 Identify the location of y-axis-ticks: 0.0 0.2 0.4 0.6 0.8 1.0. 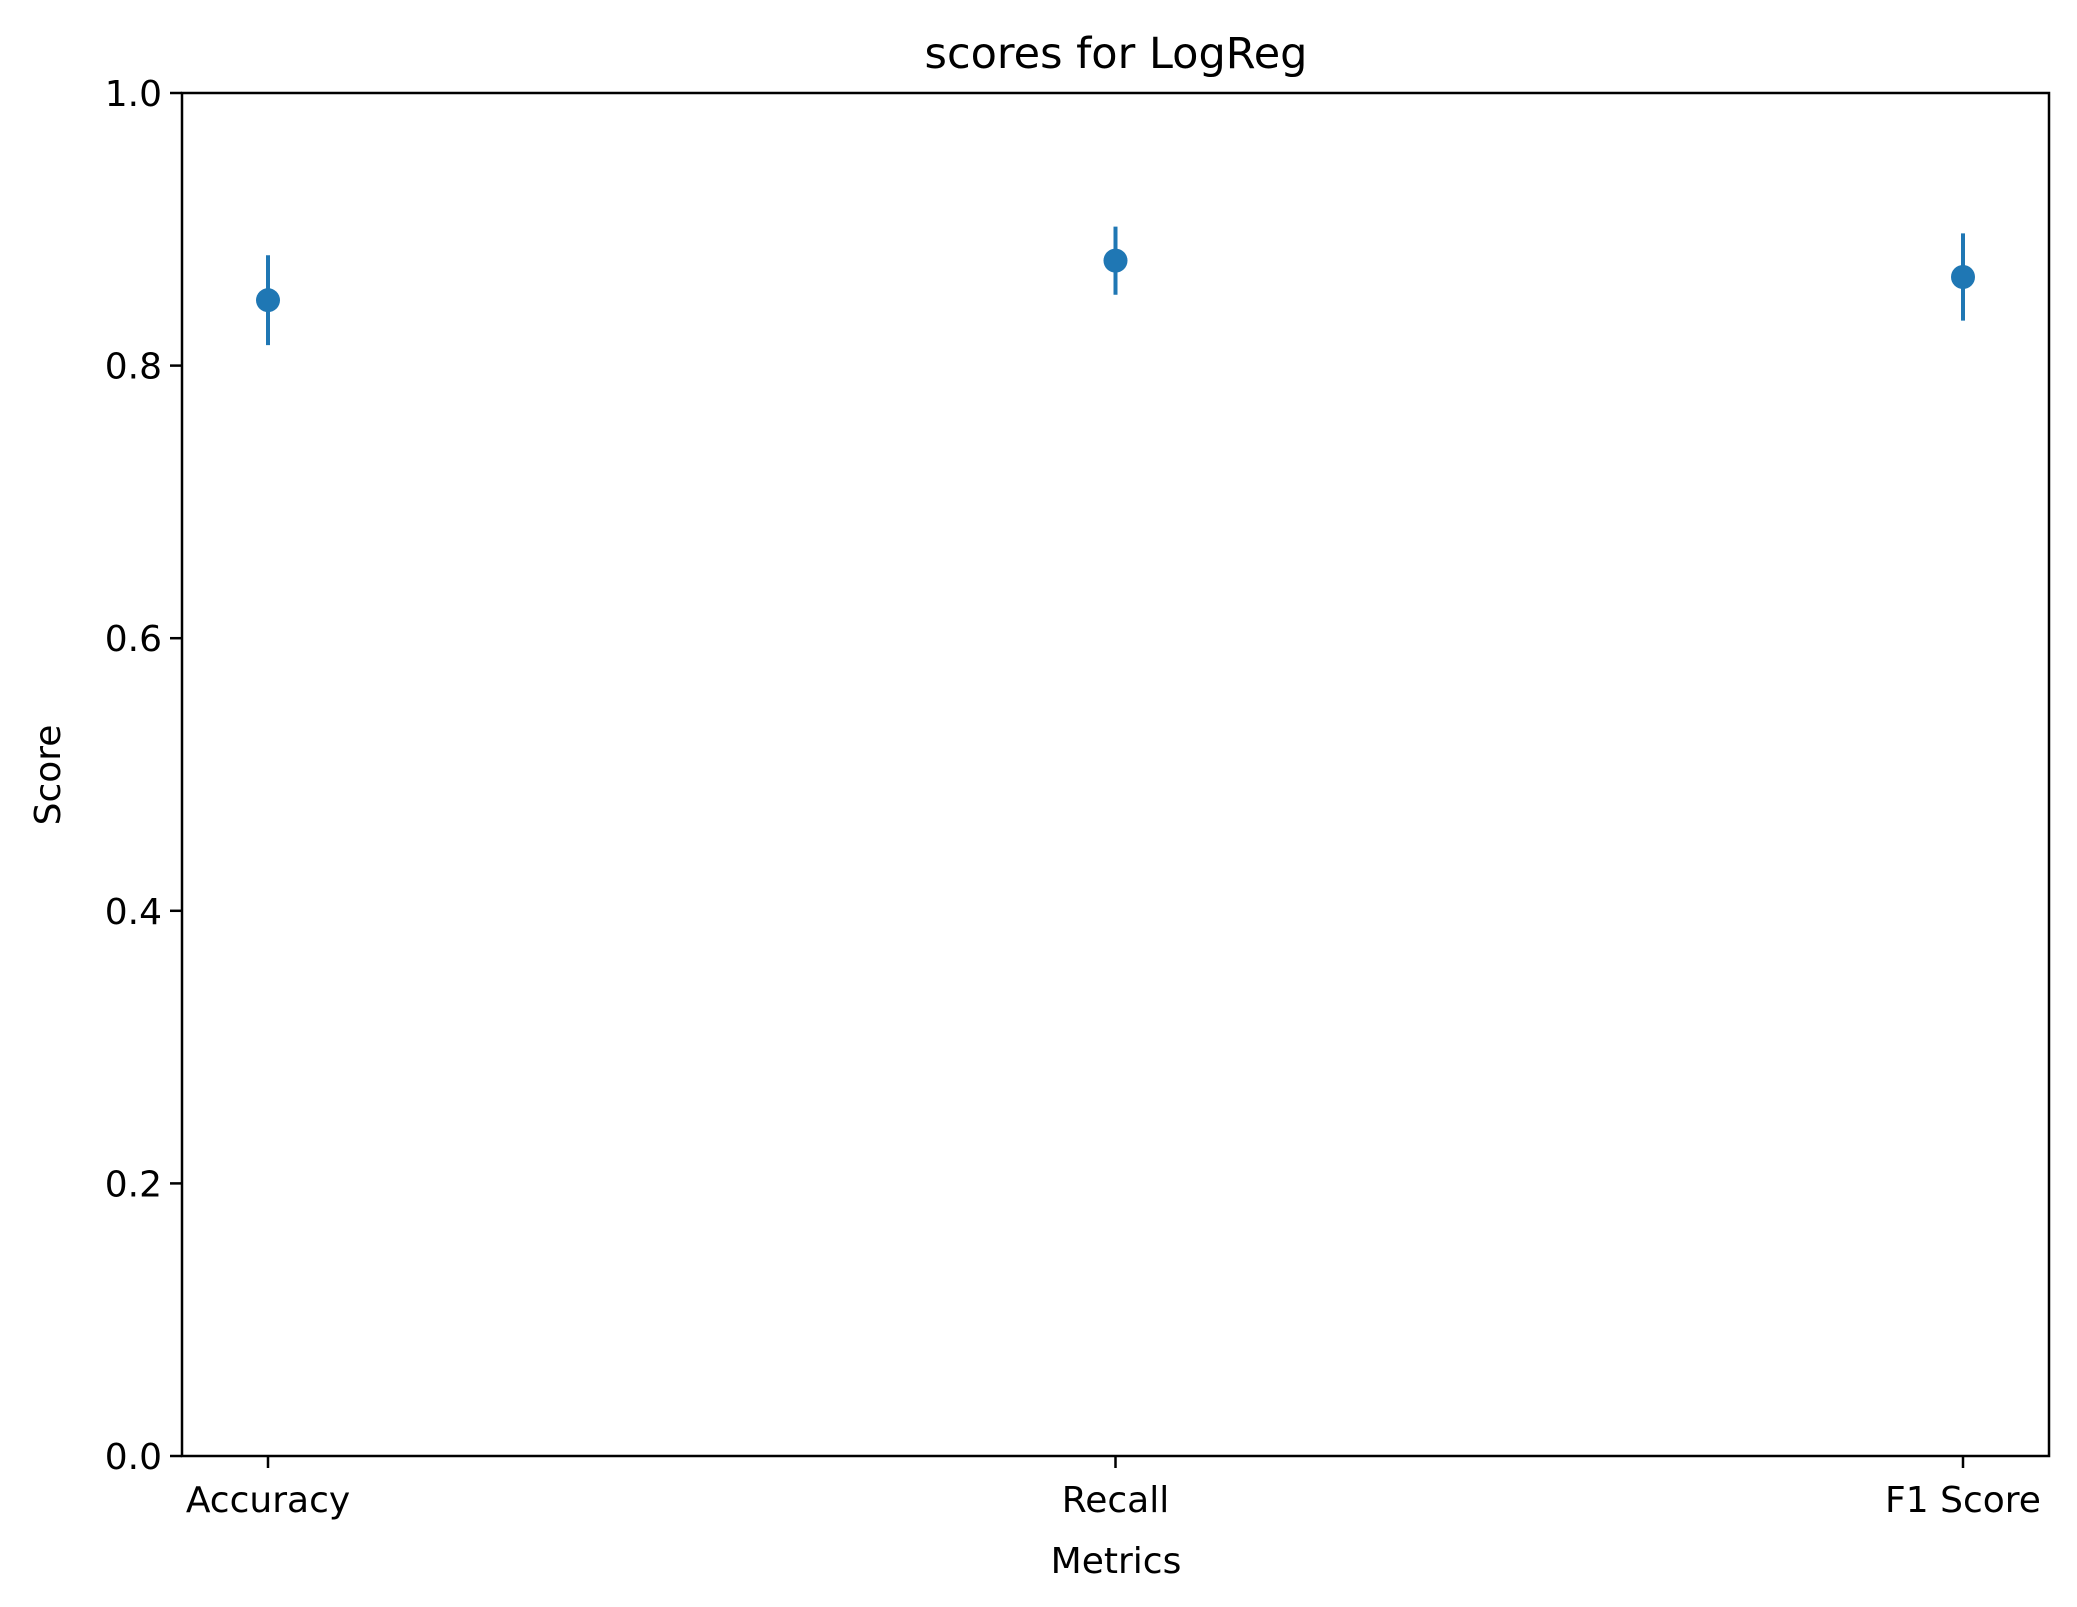
(143, 776).